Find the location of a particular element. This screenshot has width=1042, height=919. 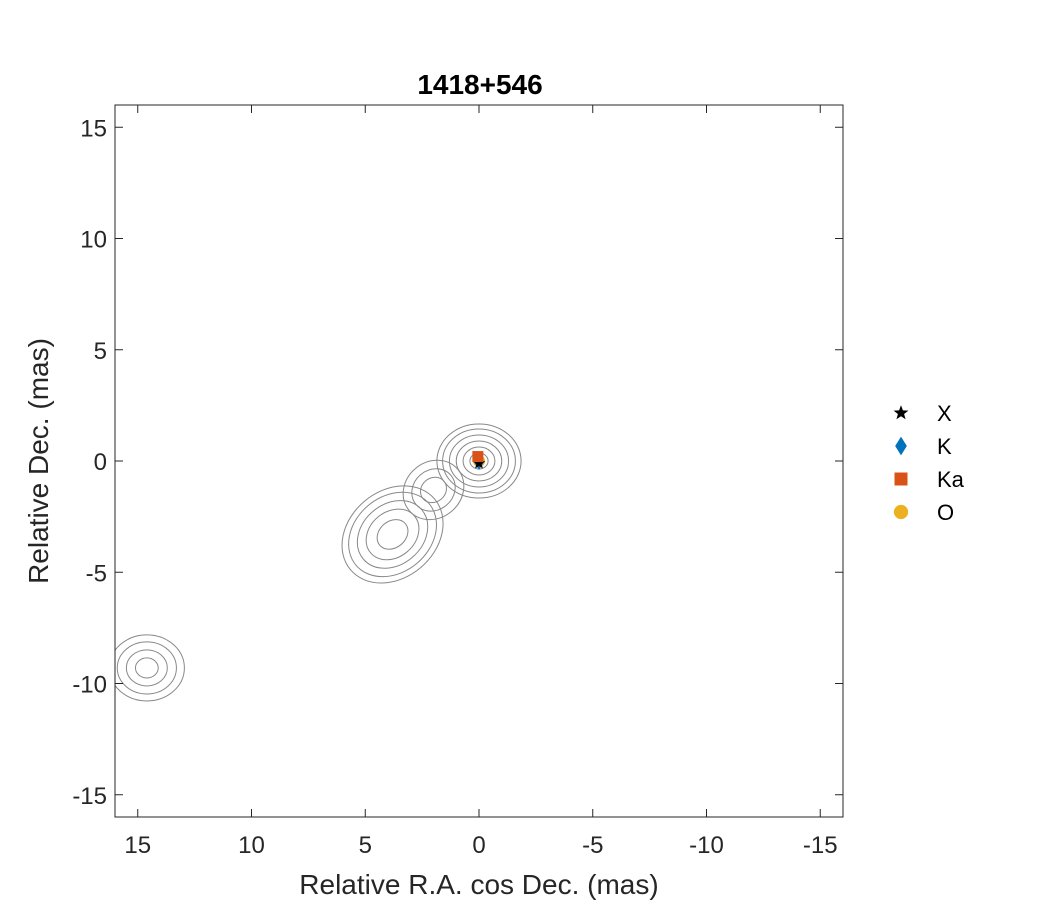

y-tick-label: 15 is located at coordinates (93, 128).